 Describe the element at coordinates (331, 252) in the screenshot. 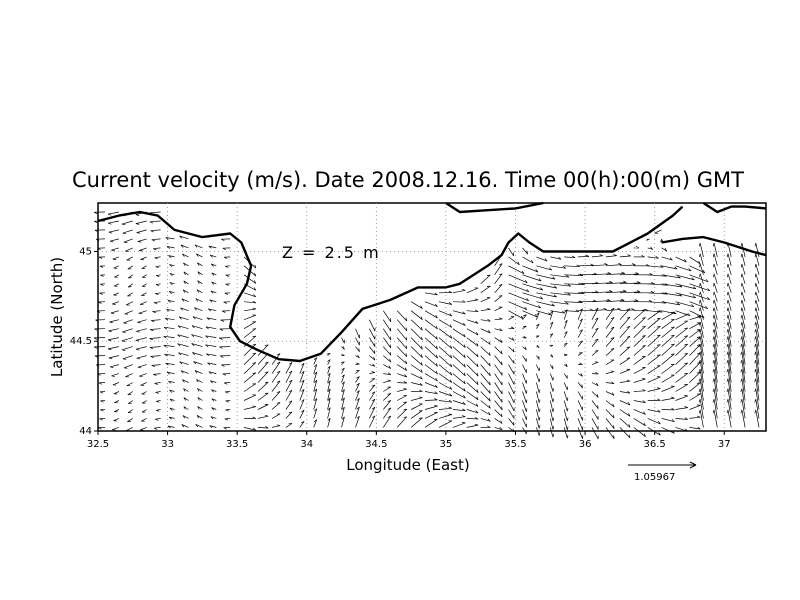

I see `depth-annotation: Z = 2.5 m` at that location.